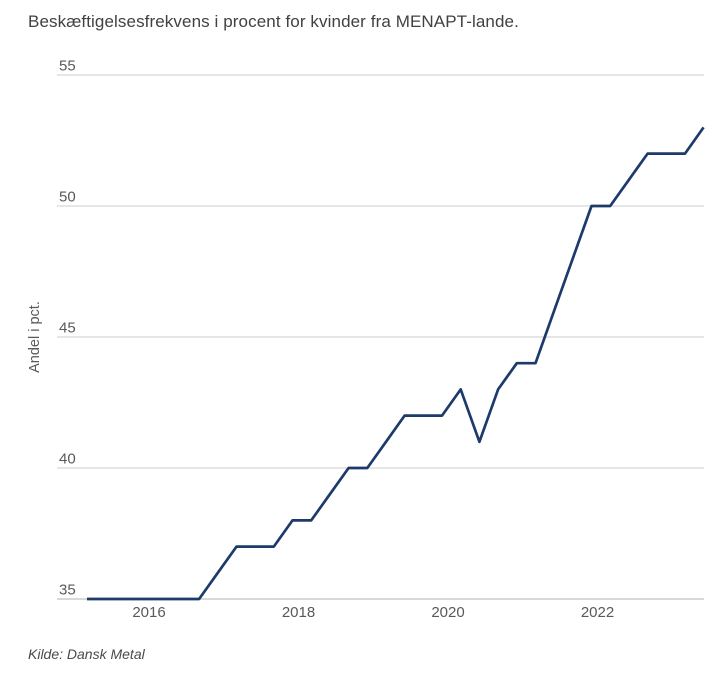 This screenshot has width=723, height=677. Describe the element at coordinates (298, 612) in the screenshot. I see `x-tick-label-2018: 2018` at that location.